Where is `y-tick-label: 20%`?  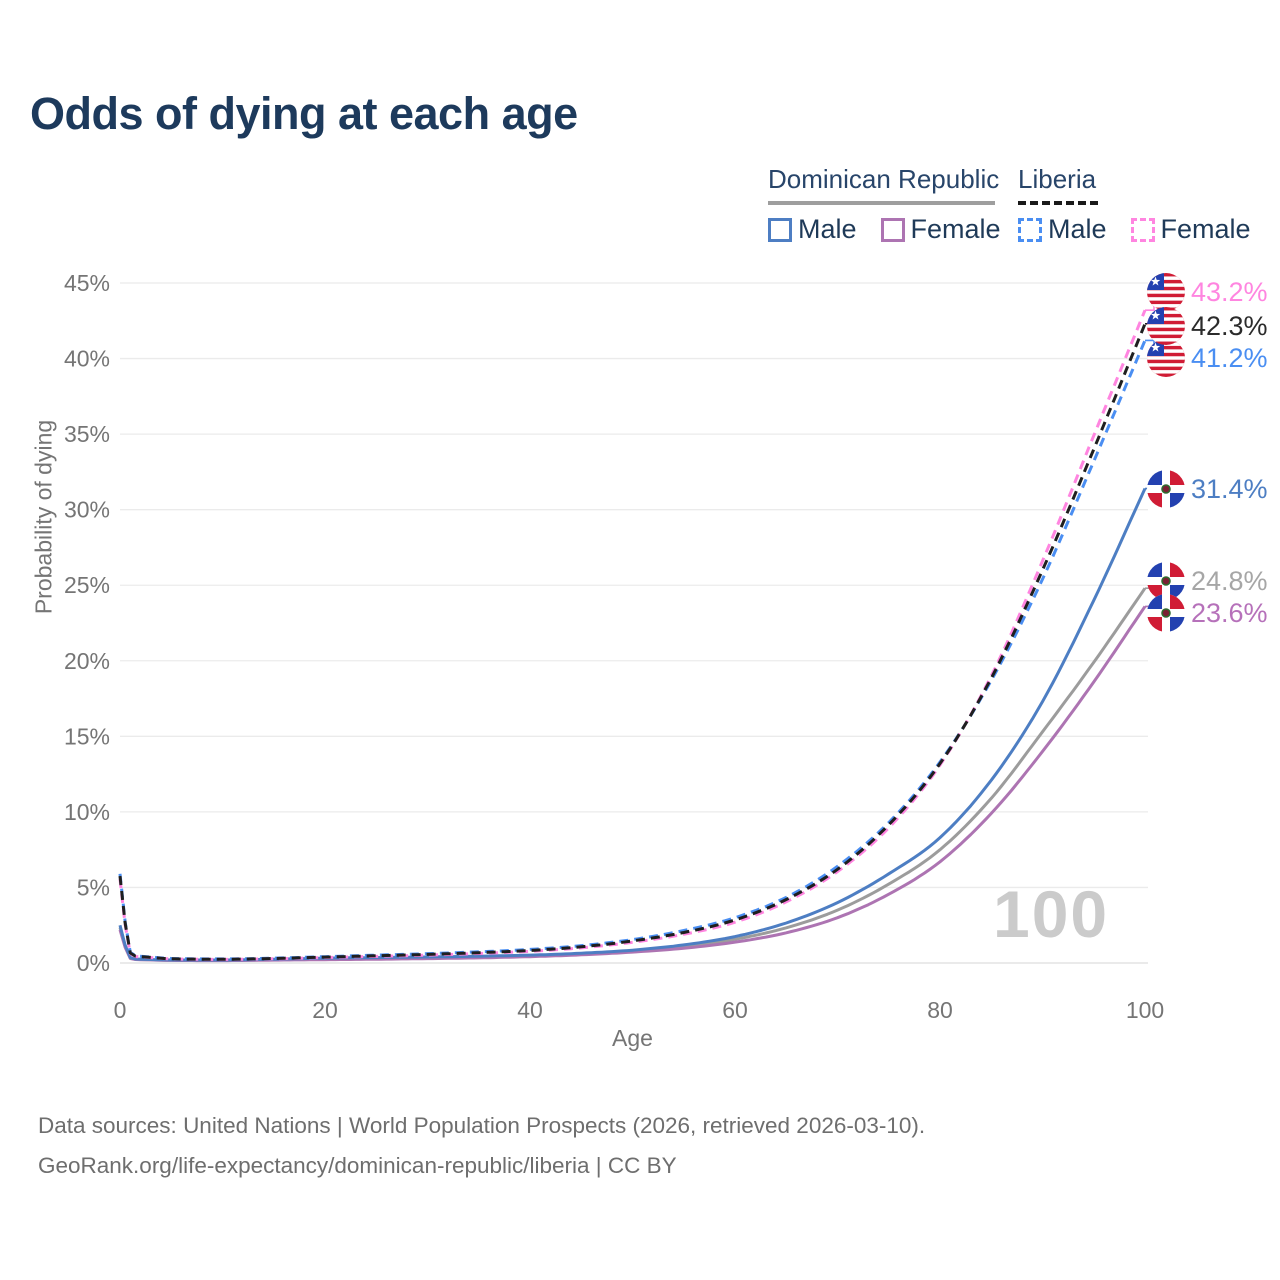
y-tick-label: 20% is located at coordinates (87, 661).